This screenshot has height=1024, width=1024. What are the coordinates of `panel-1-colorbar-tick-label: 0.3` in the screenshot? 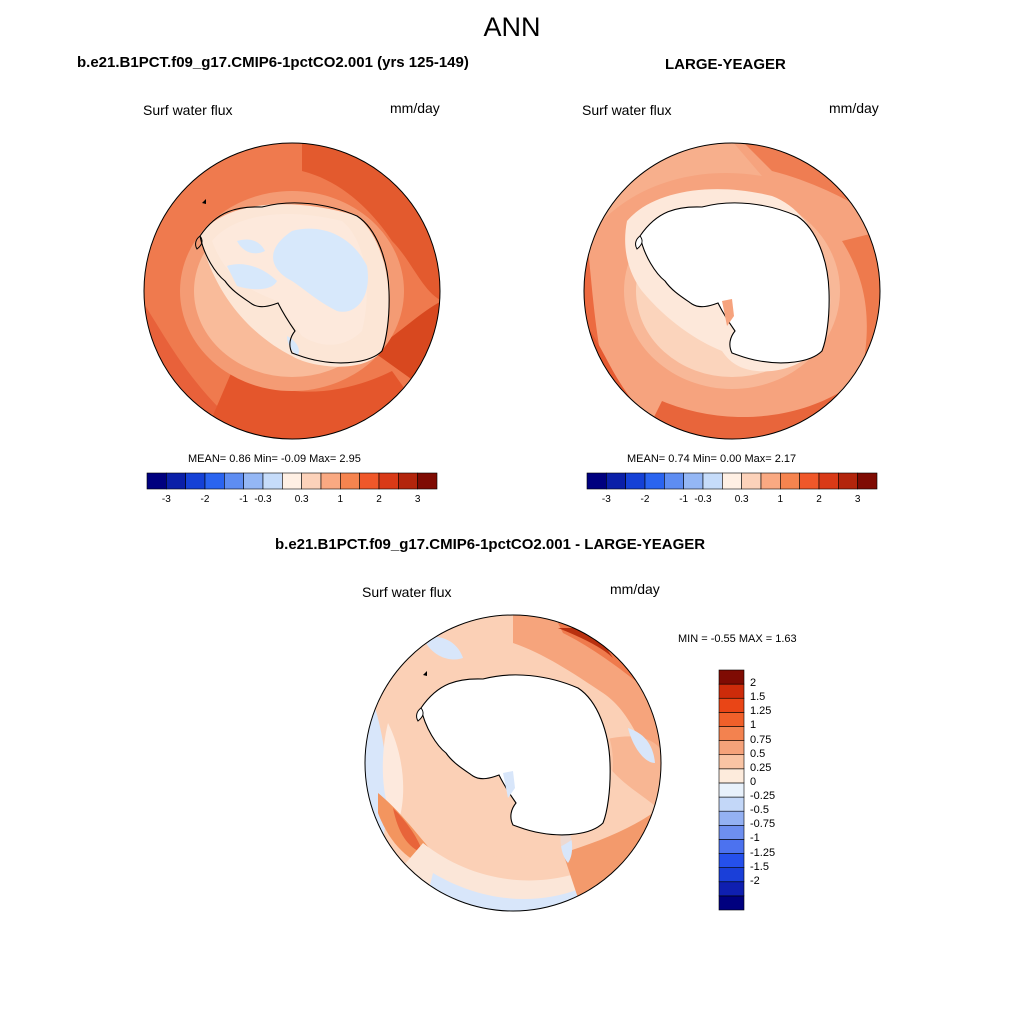 It's located at (301, 499).